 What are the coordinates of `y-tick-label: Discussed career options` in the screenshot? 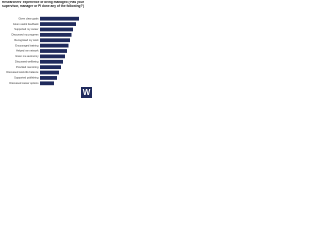 It's located at (24, 83).